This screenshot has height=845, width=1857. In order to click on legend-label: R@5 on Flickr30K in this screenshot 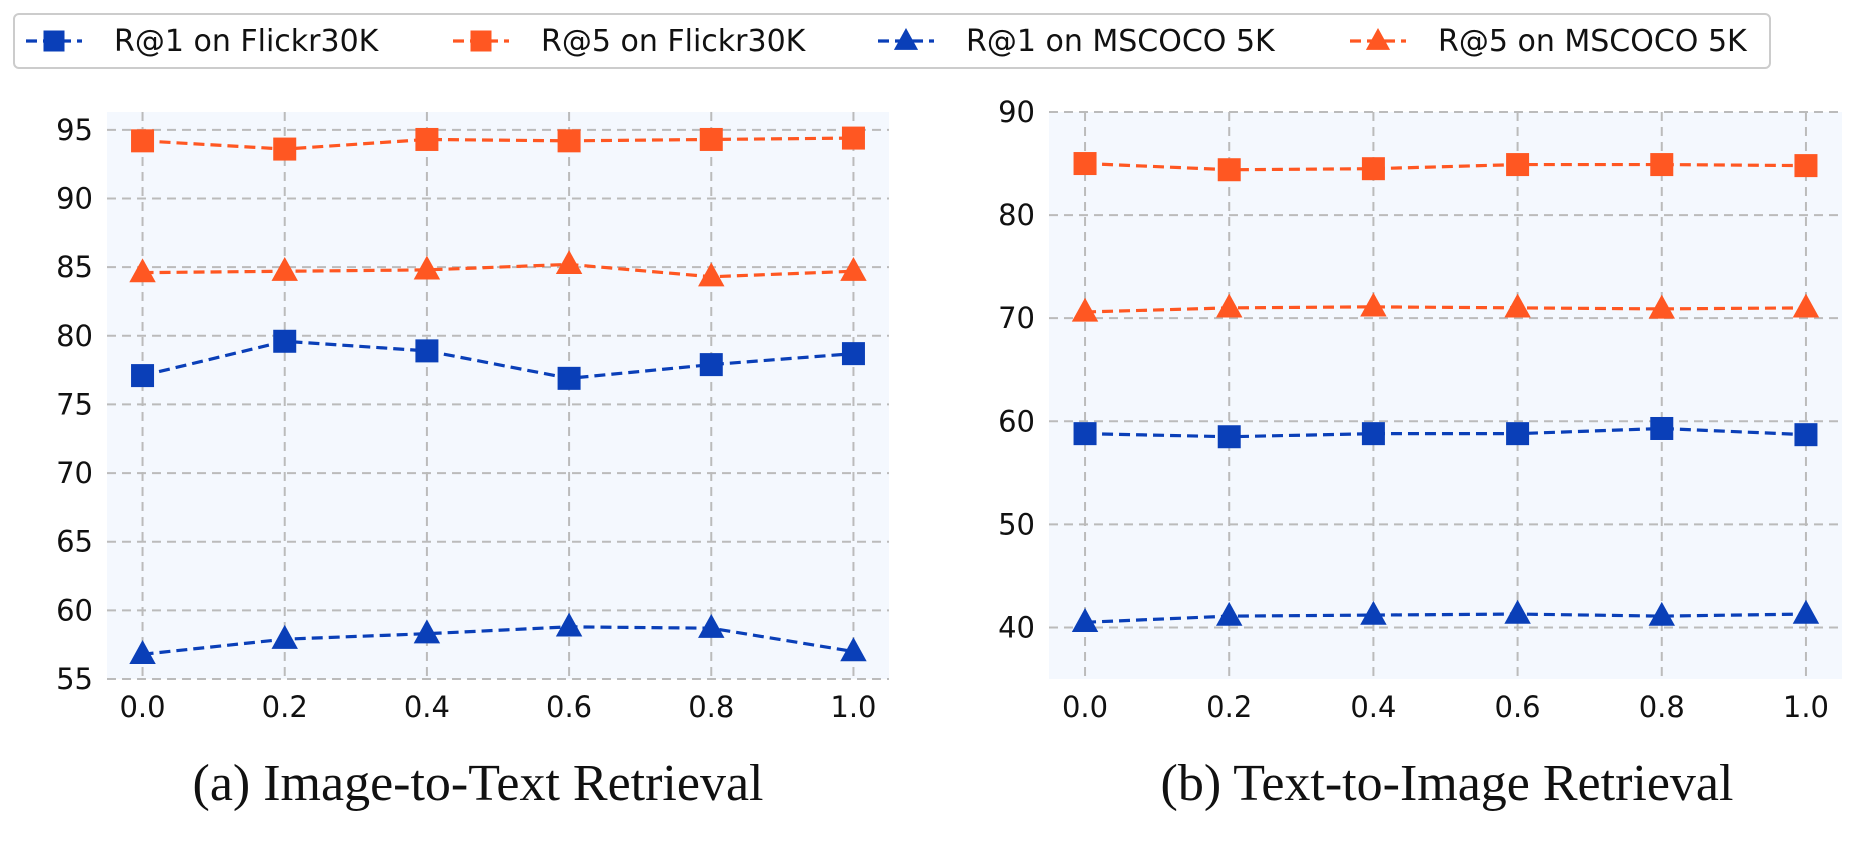, I will do `click(674, 41)`.